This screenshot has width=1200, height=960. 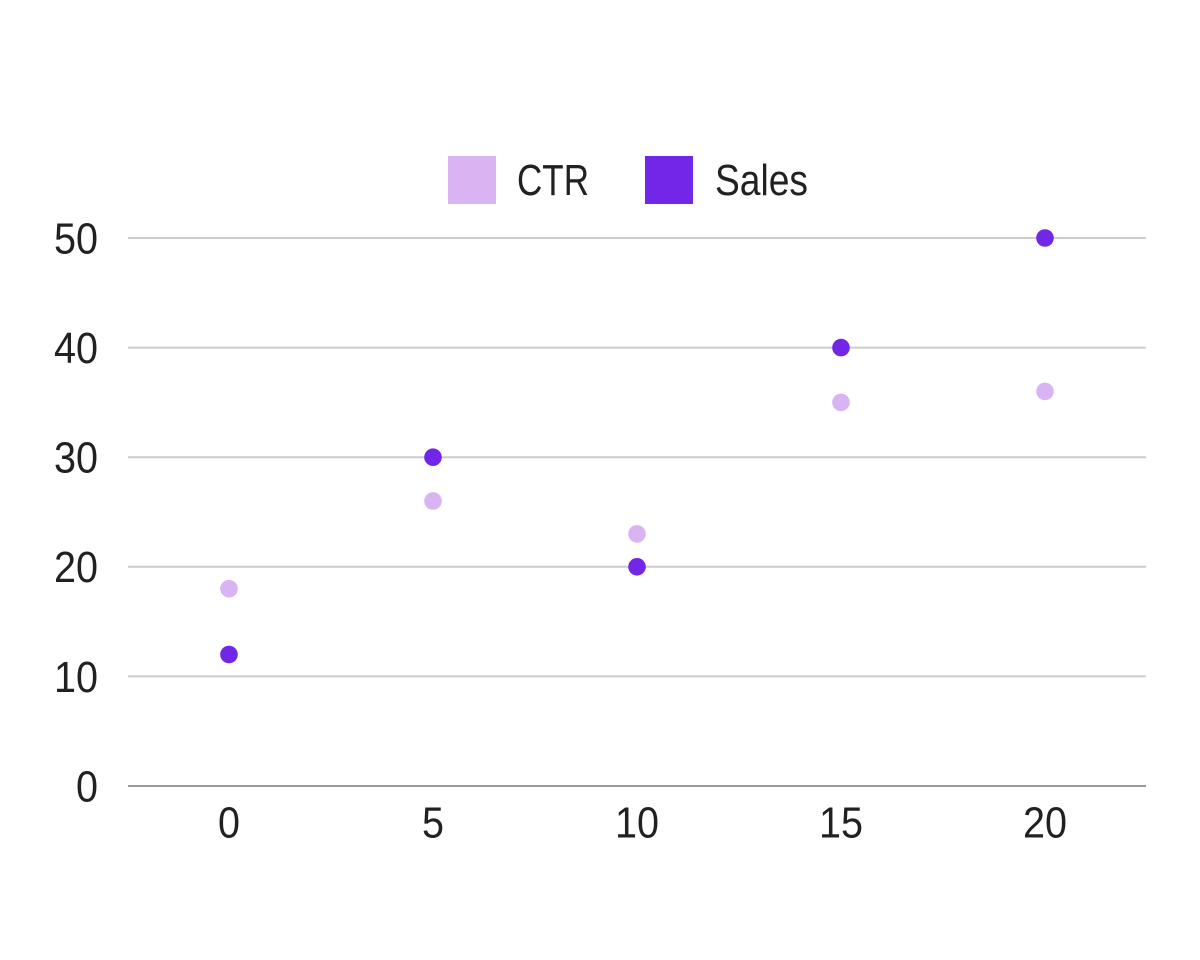 What do you see at coordinates (76, 238) in the screenshot?
I see `svg-text: 50` at bounding box center [76, 238].